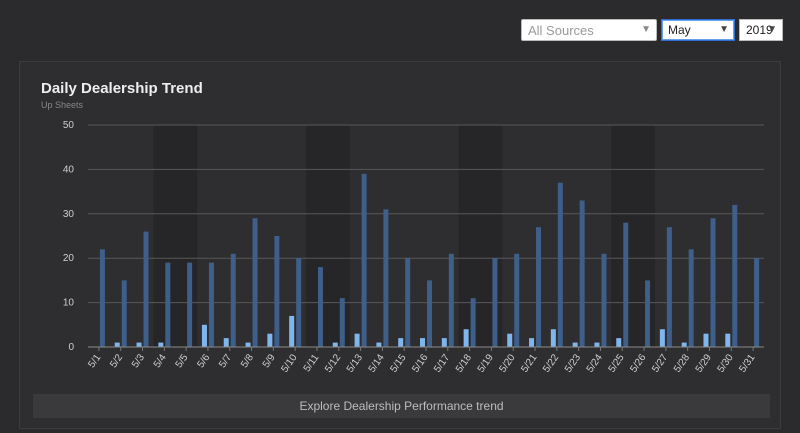  What do you see at coordinates (69, 169) in the screenshot?
I see `y-tick-label: 40` at bounding box center [69, 169].